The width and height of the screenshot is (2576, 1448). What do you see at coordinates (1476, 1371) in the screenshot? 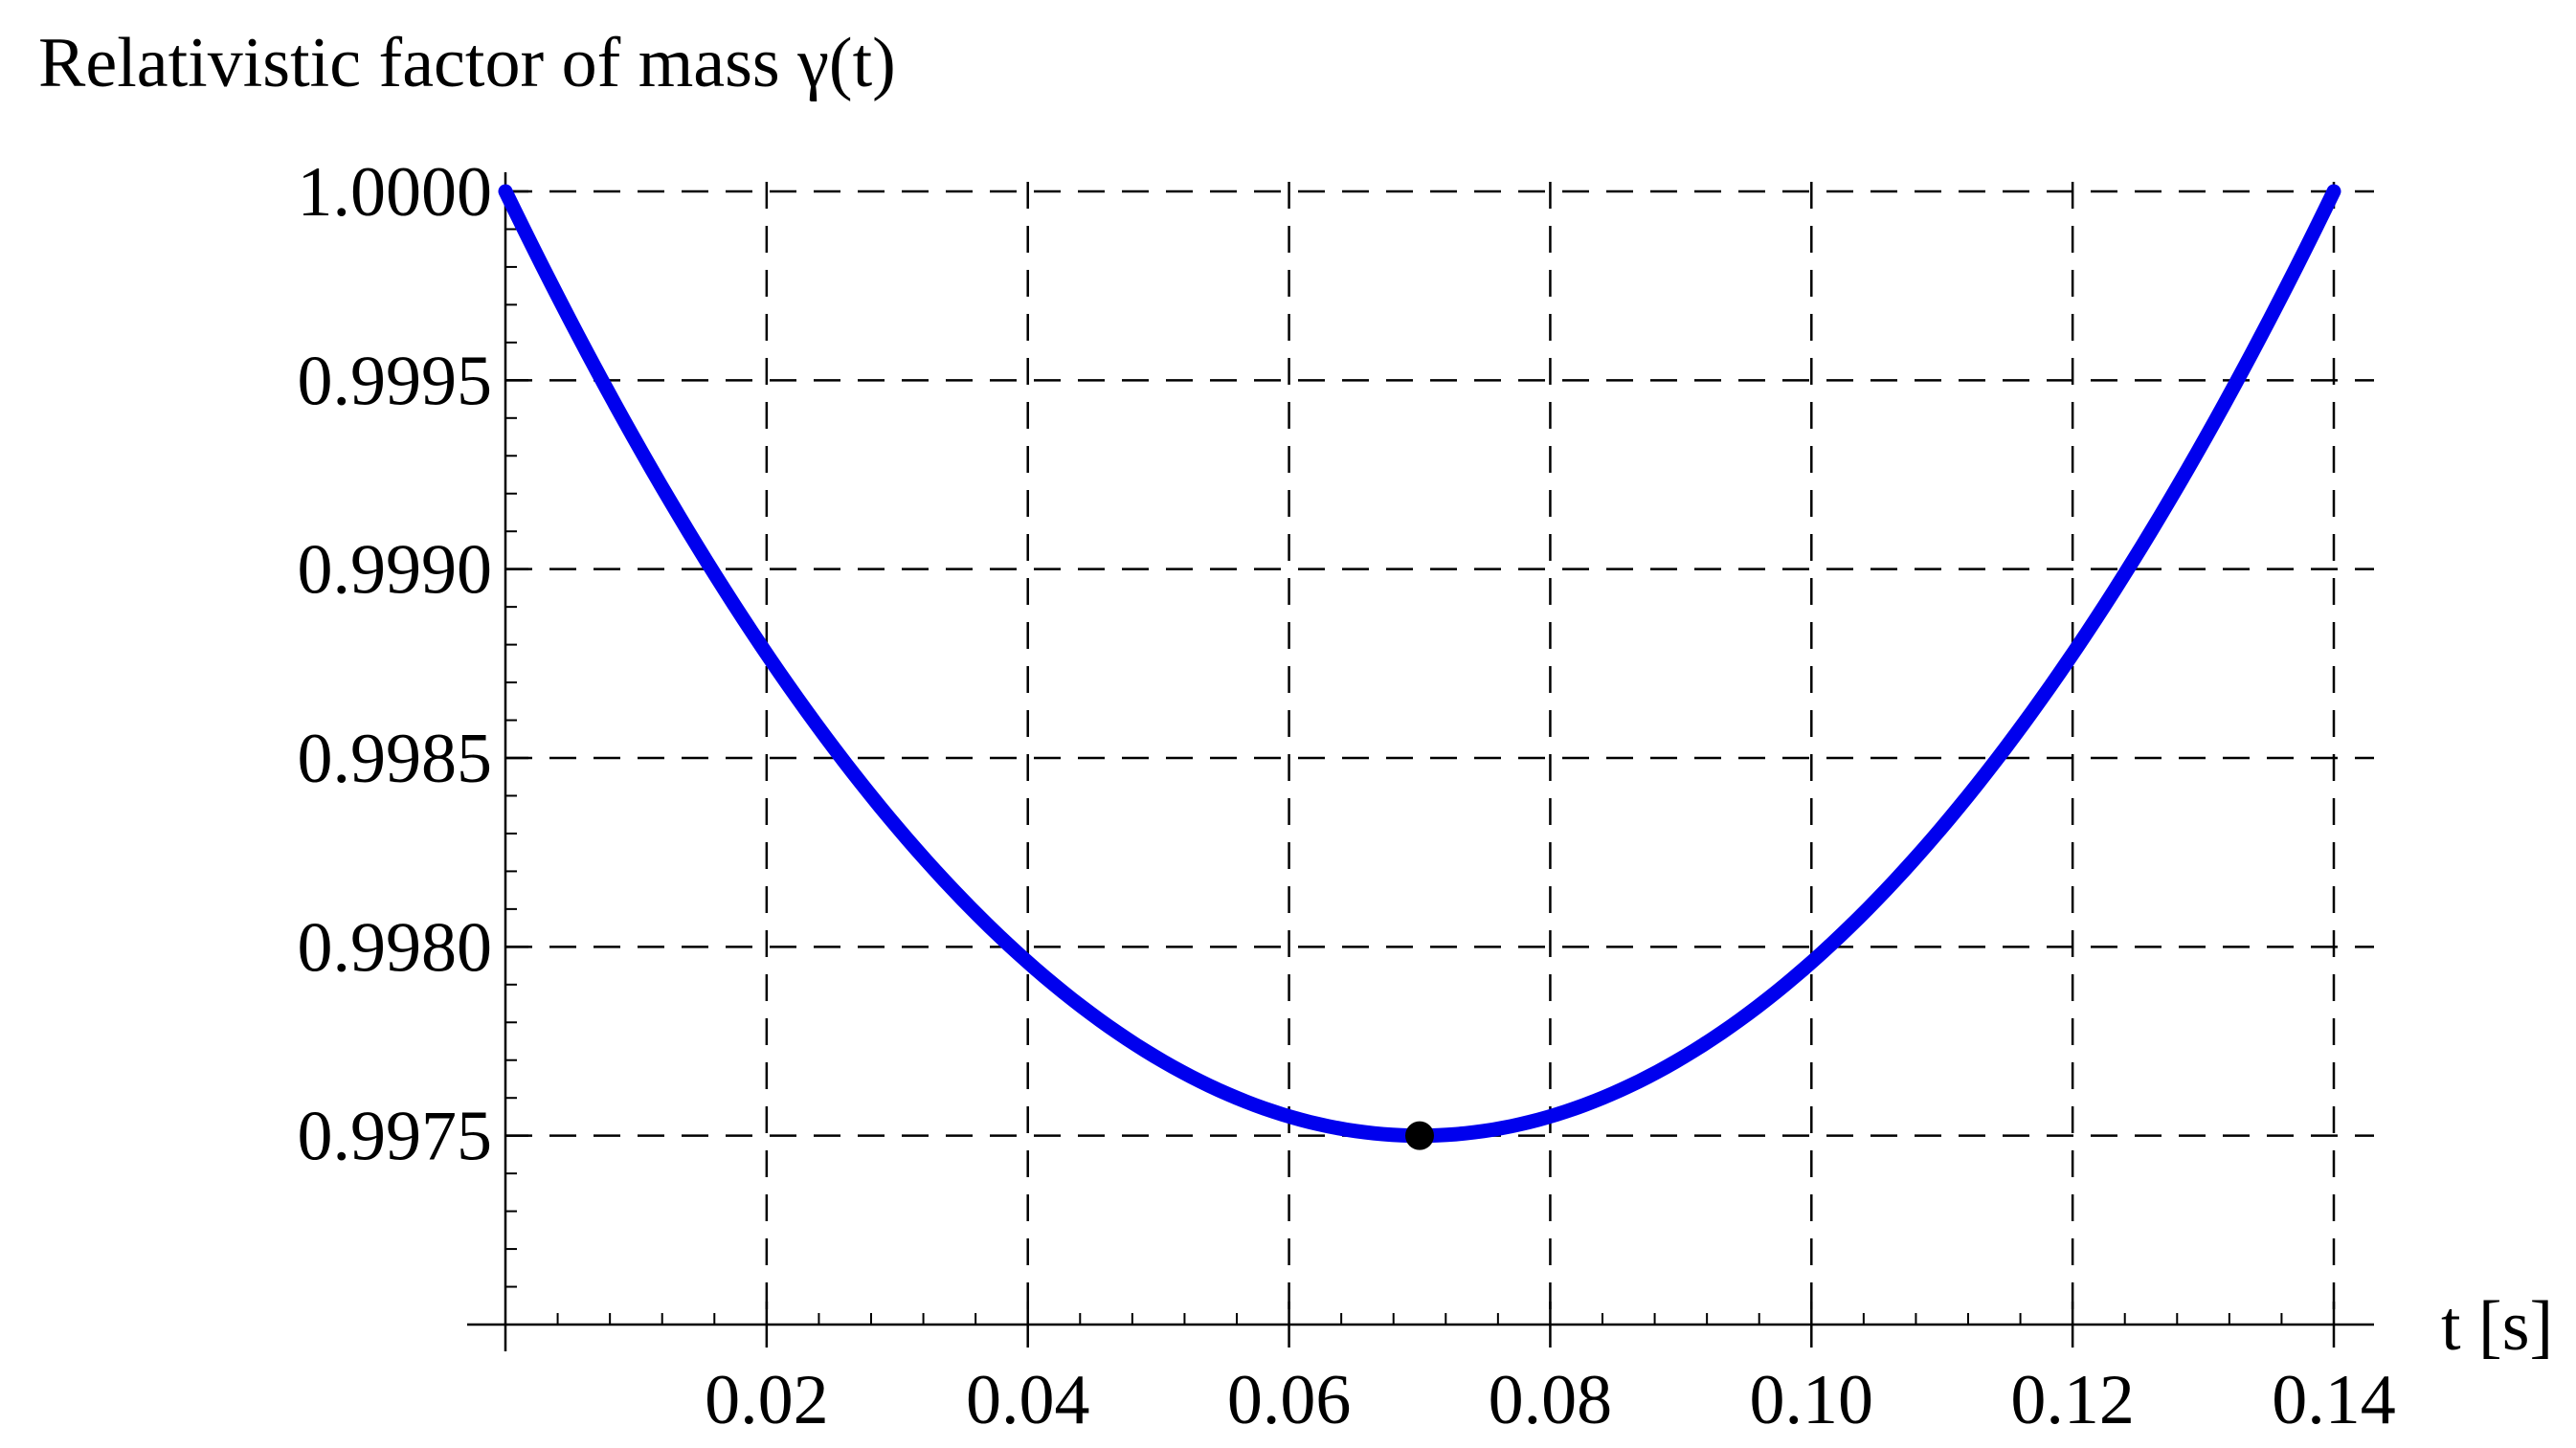
I see `x-axis-ticks: 0.02 0.04 0.06 0.08 0.10 0.12 0.14` at bounding box center [1476, 1371].